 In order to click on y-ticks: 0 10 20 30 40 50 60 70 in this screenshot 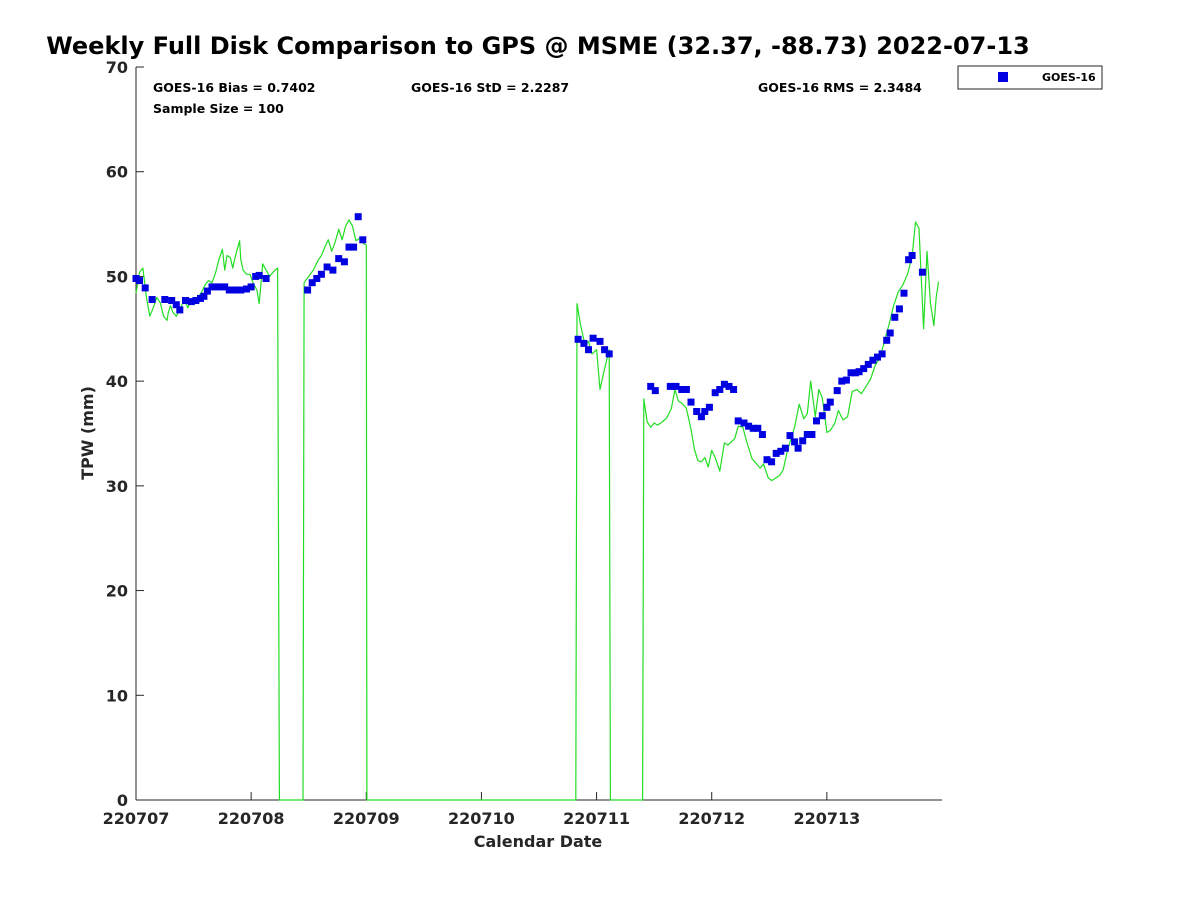, I will do `click(125, 434)`.